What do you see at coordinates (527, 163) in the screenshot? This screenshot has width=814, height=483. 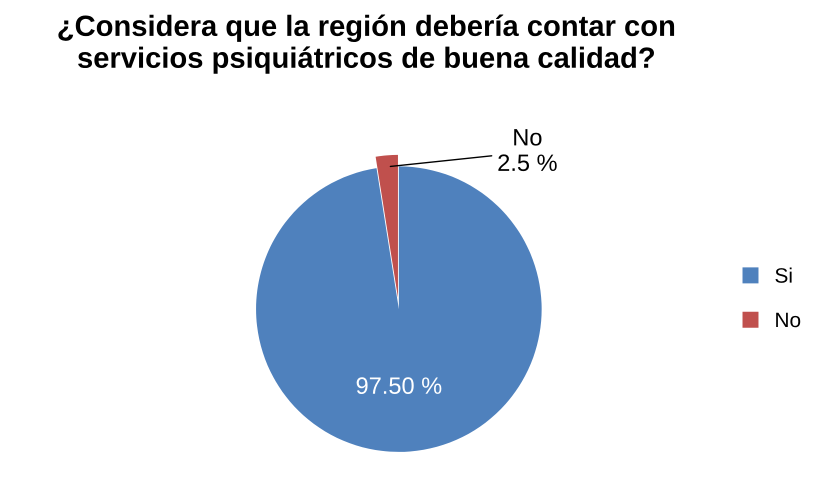 I see `data-label: 2.5 %` at bounding box center [527, 163].